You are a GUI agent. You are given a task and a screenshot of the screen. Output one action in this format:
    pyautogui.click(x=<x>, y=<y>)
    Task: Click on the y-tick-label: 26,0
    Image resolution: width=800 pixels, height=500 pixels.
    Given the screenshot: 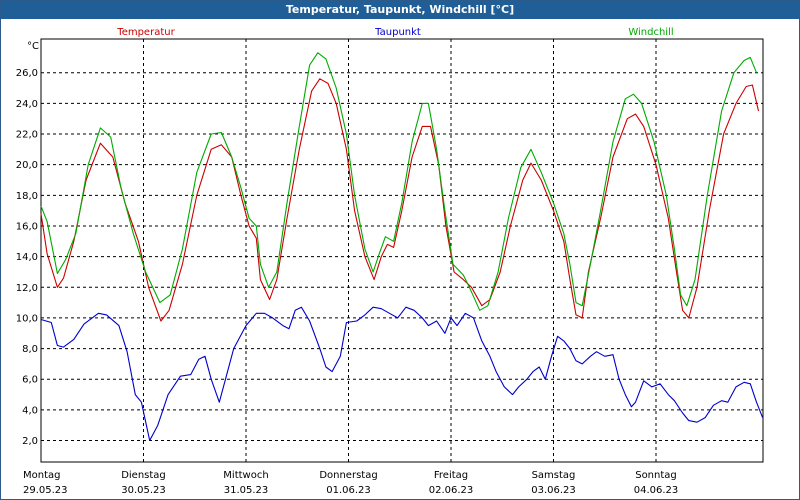 What is the action you would take?
    pyautogui.click(x=27, y=73)
    